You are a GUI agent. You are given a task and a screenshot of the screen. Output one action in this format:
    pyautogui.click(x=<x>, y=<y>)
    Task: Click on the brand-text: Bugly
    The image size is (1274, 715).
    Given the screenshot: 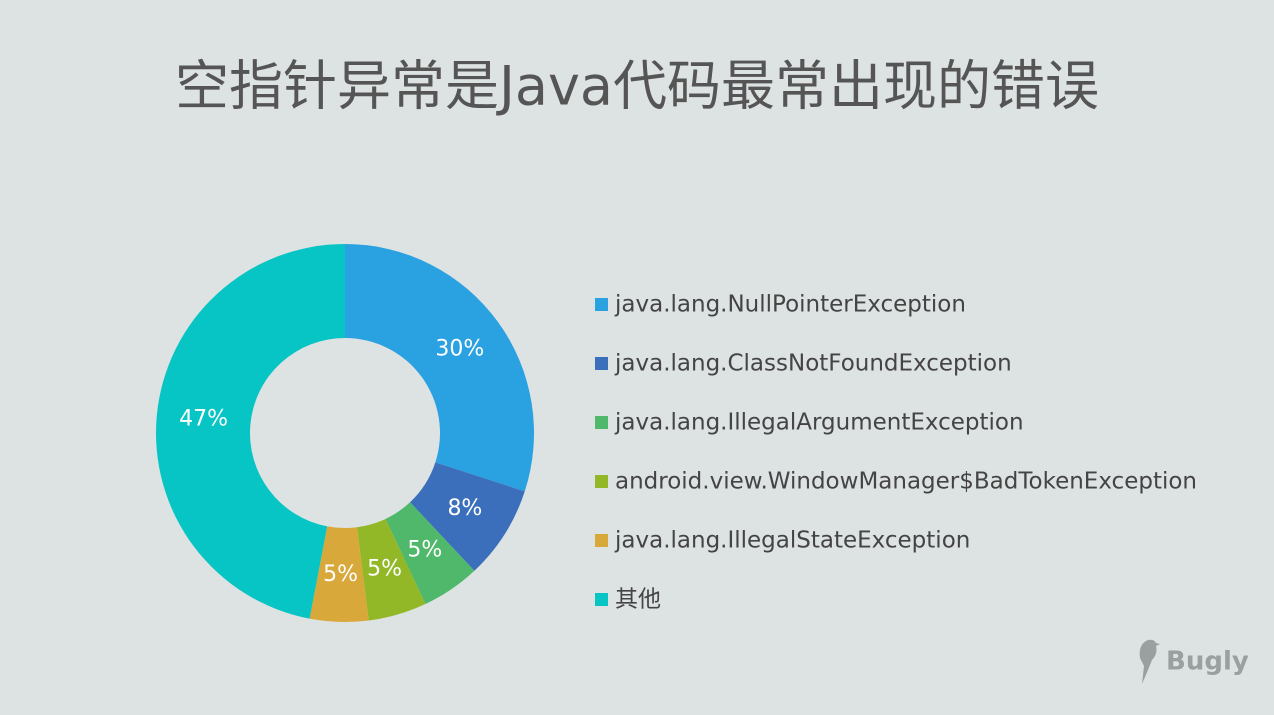 What is the action you would take?
    pyautogui.click(x=1207, y=662)
    